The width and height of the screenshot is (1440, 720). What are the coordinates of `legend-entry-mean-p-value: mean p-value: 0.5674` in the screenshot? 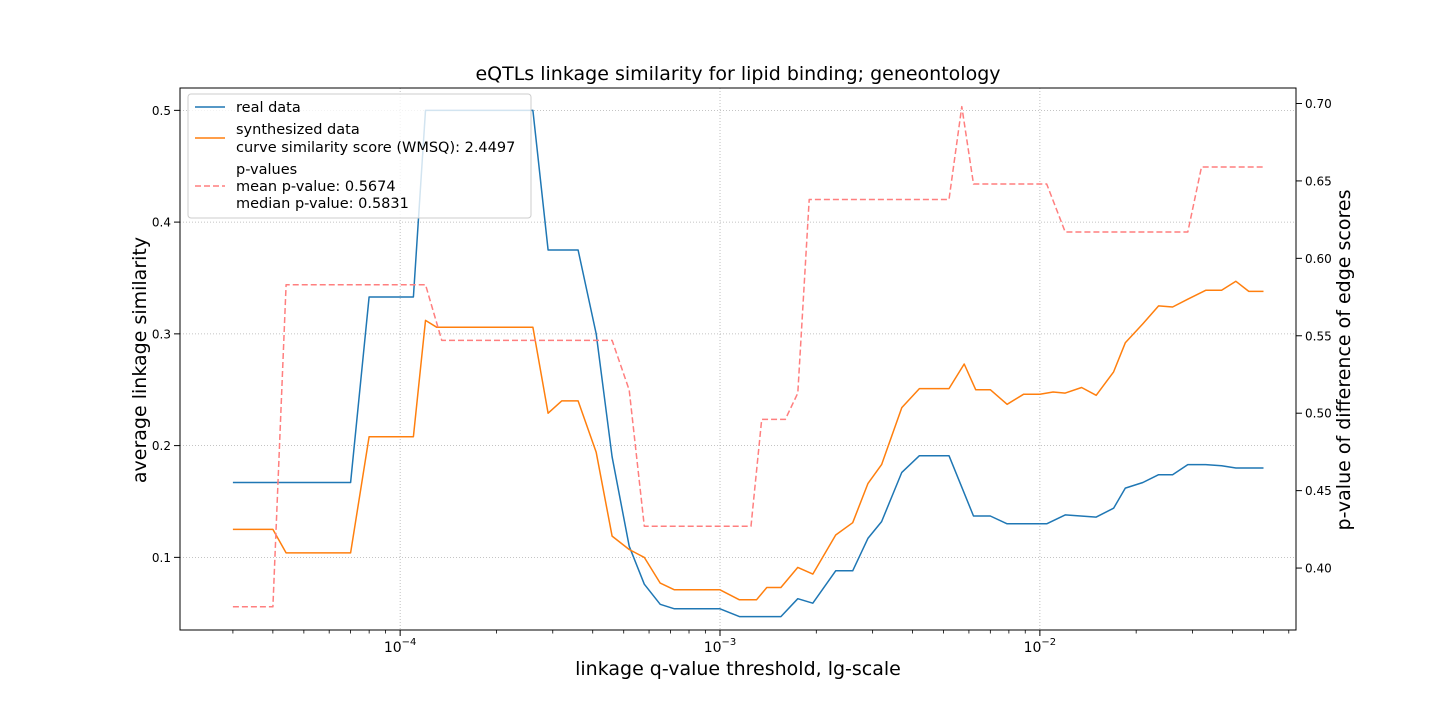 It's located at (316, 187).